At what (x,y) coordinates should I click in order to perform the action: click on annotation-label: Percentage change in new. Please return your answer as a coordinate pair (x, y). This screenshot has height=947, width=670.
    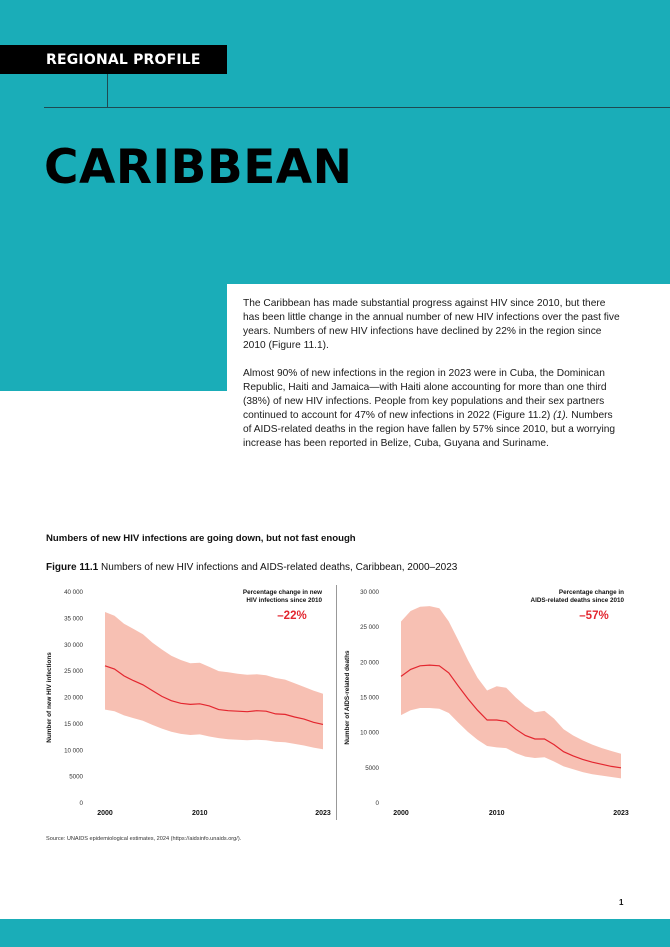
    Looking at the image, I should click on (282, 592).